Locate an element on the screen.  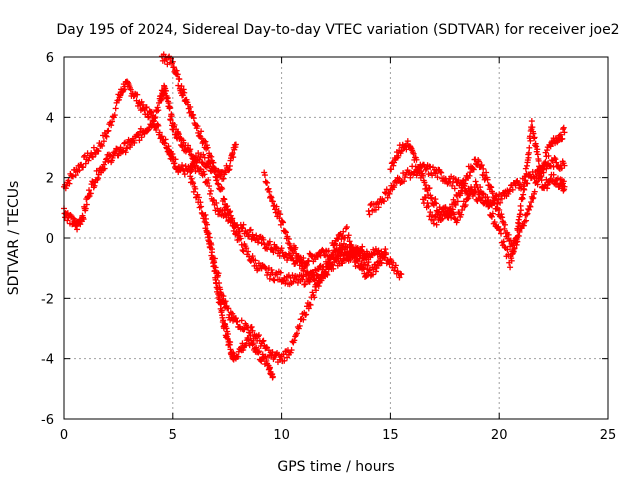
y-tick-label: -4 is located at coordinates (47, 360).